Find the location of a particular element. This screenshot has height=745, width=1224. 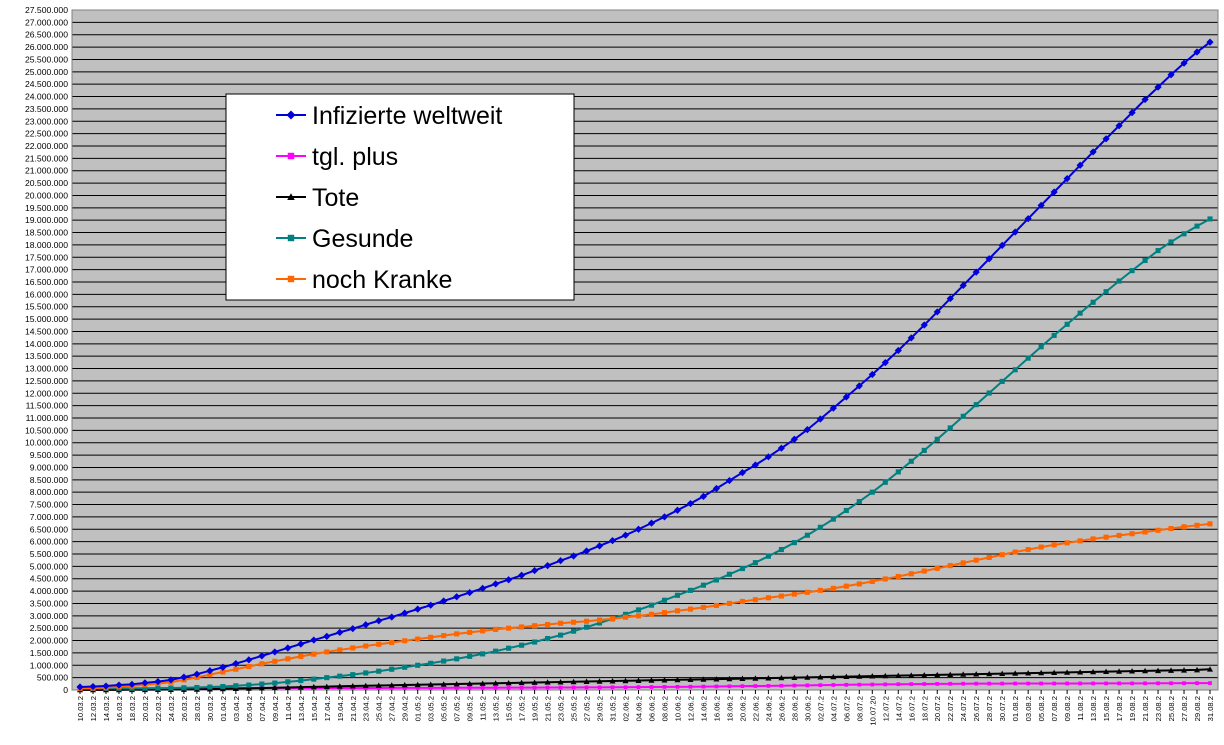

x-tick-label: 29.08.2 is located at coordinates (1197, 708).